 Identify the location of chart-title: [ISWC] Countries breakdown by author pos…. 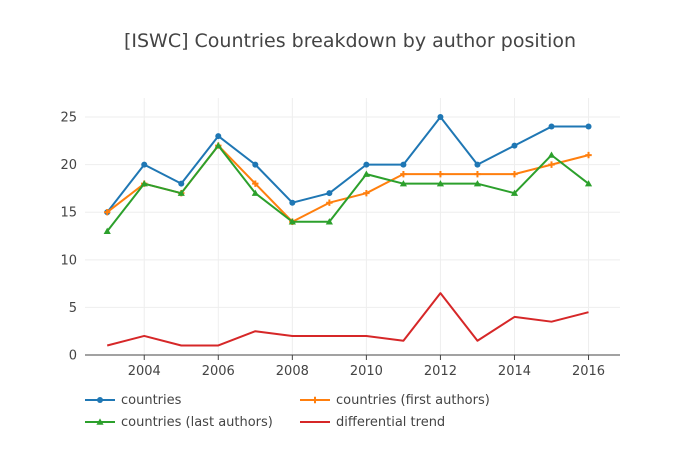
(350, 41).